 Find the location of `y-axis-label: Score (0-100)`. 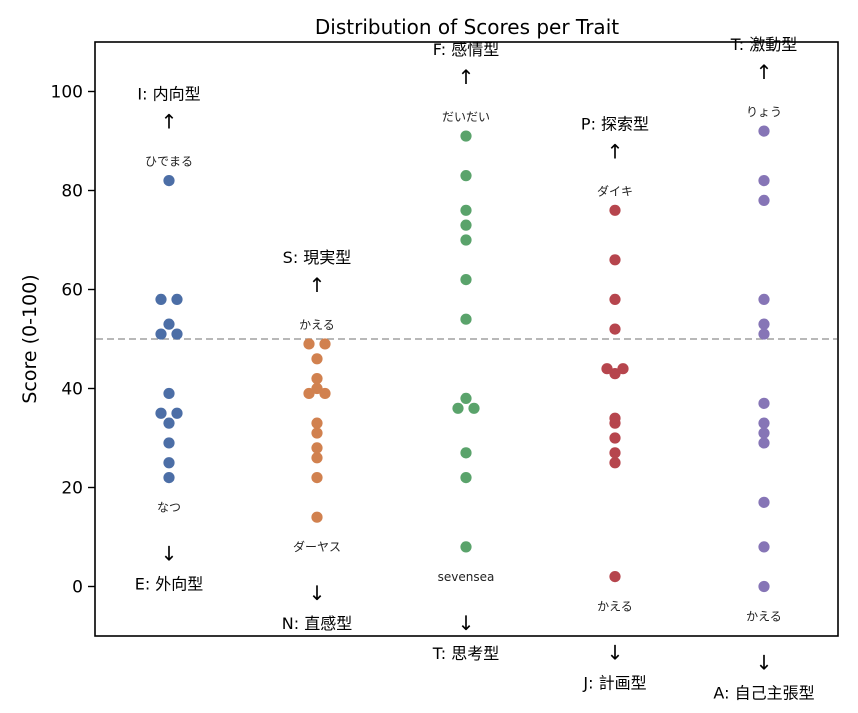

y-axis-label: Score (0-100) is located at coordinates (30, 338).